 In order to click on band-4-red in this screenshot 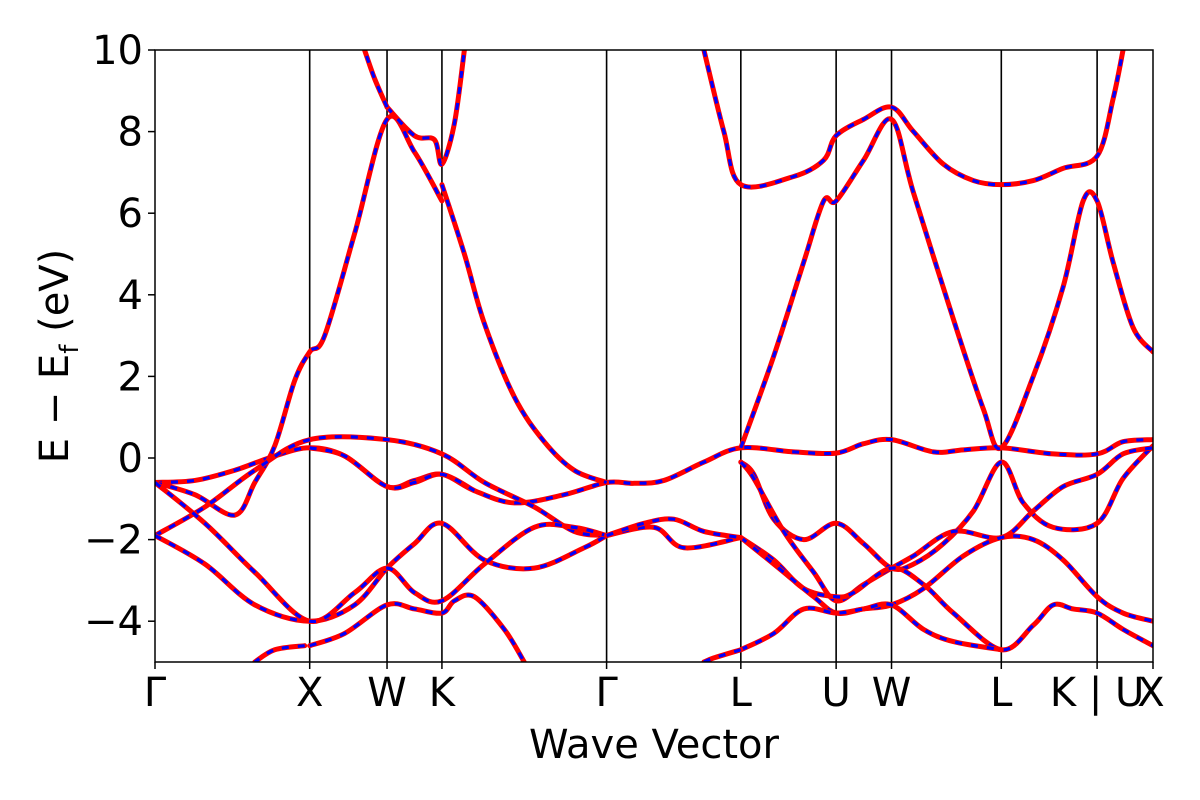, I will do `click(382, 551)`.